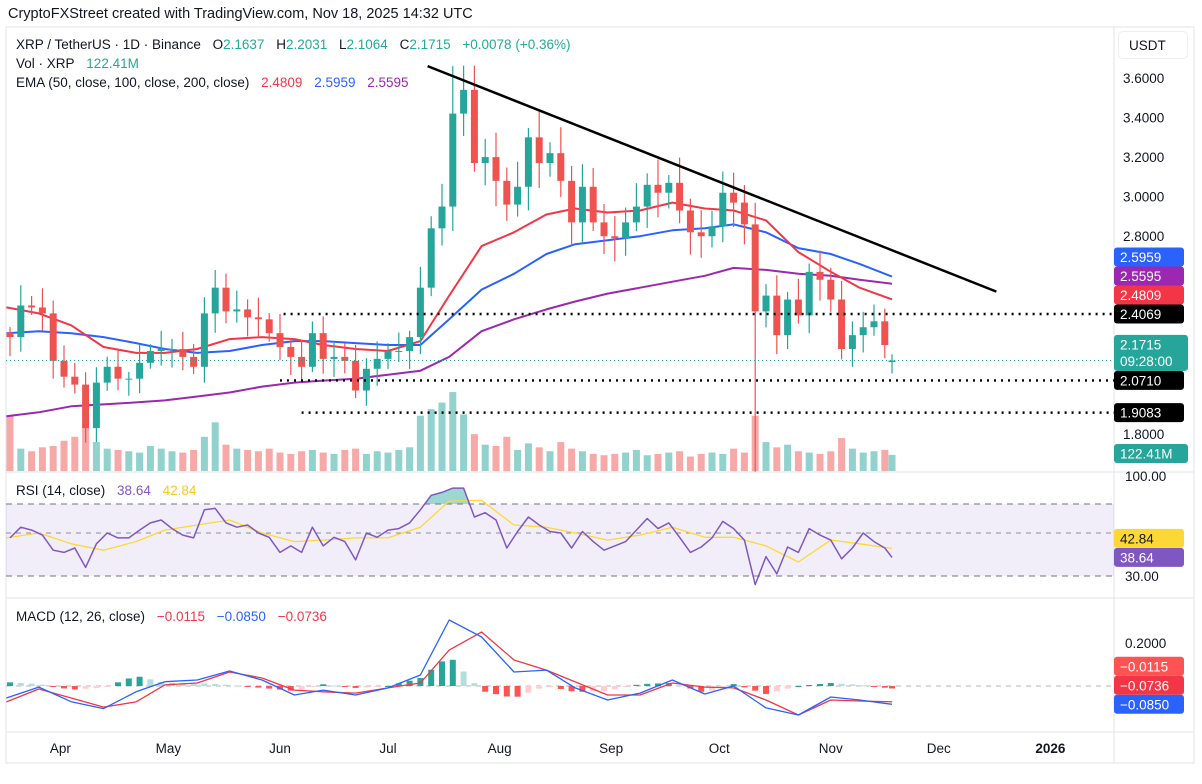 This screenshot has width=1202, height=784. I want to click on rsi-badge: 42.84, so click(1149, 538).